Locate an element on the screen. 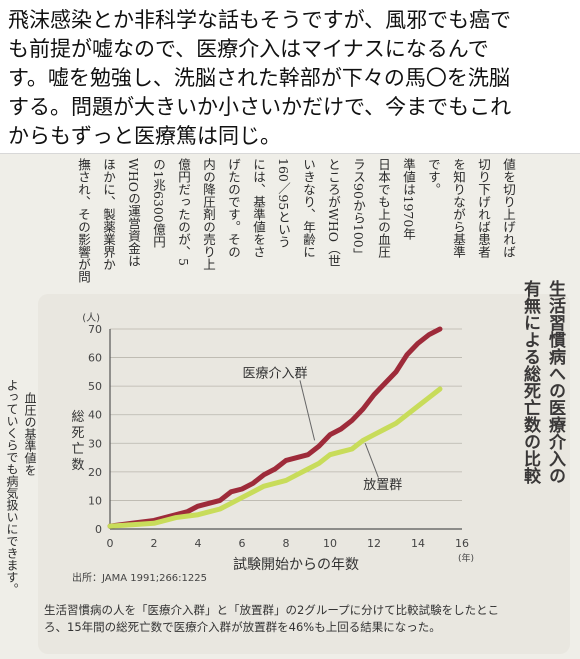  book-text-column: 撫され、その影響が問 is located at coordinates (83, 220).